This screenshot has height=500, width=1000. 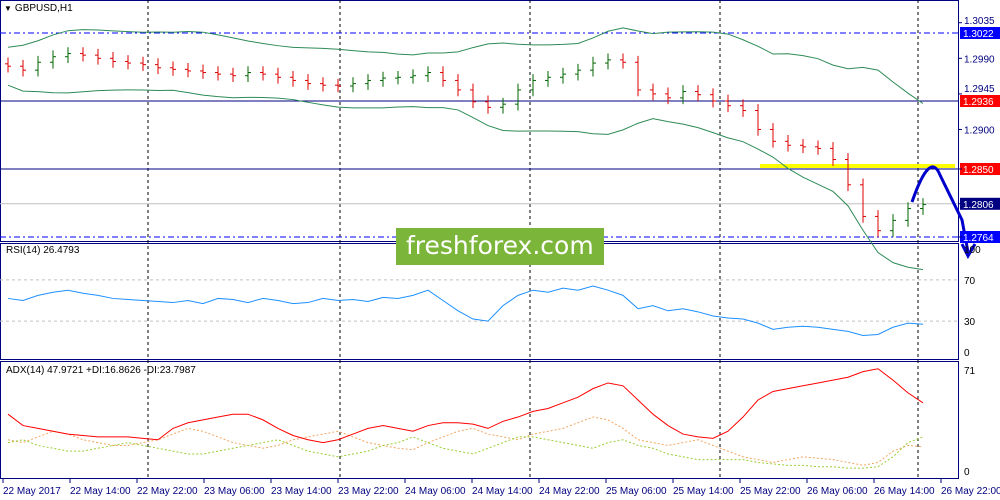 I want to click on price-tick-label: 1.3035, so click(x=979, y=21).